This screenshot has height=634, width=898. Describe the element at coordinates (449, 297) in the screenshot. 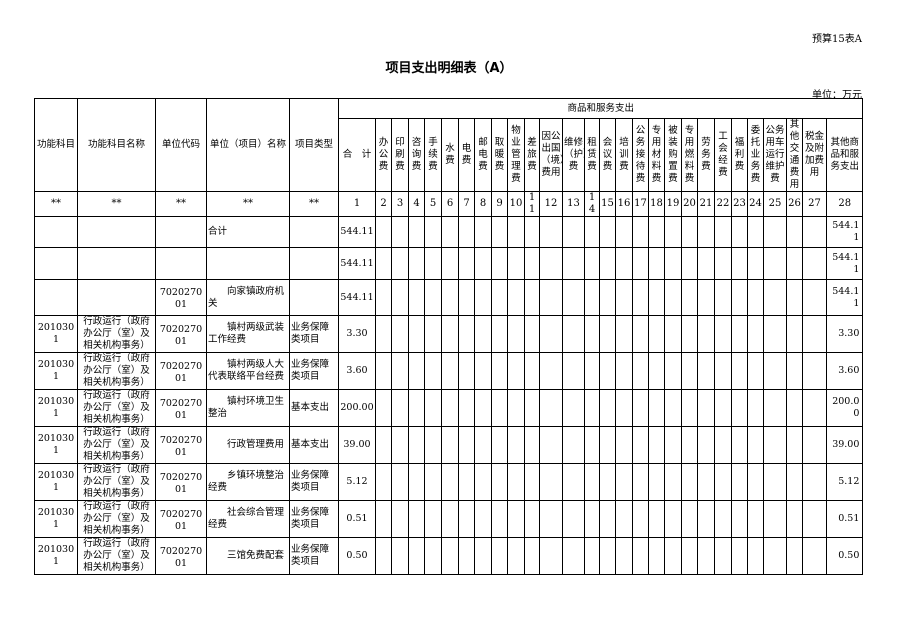

I see `table-row: 702027001 向家镇政府机关 544.11 544.11` at that location.